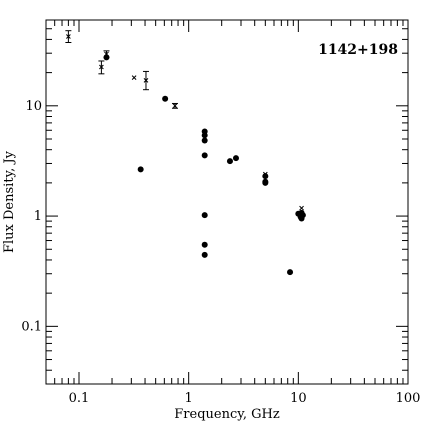 This screenshot has width=431, height=431. What do you see at coordinates (31, 326) in the screenshot?
I see `y-tick-label: 0.1` at bounding box center [31, 326].